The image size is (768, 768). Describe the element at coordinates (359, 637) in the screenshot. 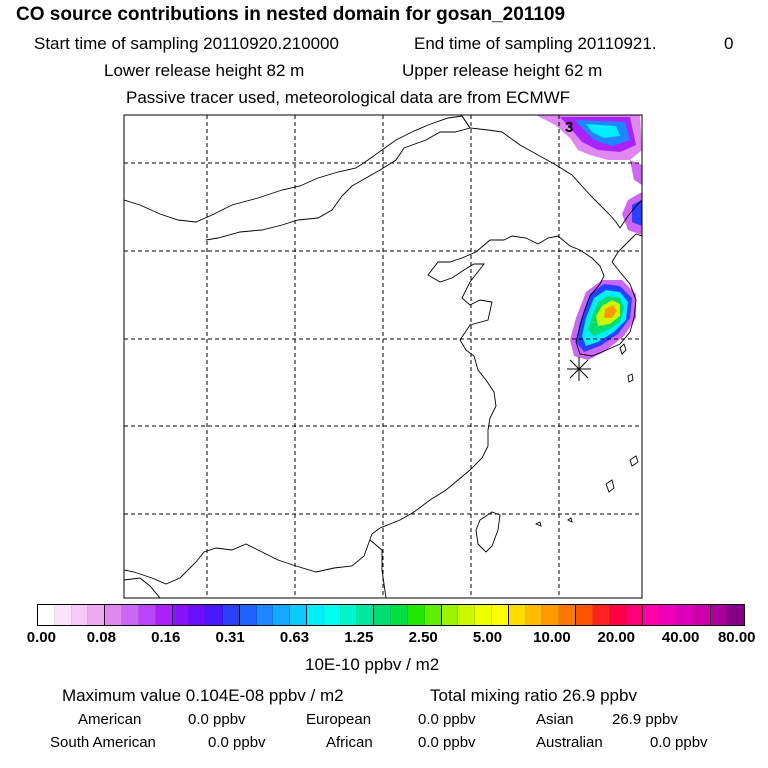

I see `colorbar-tick-label: 1.25` at that location.